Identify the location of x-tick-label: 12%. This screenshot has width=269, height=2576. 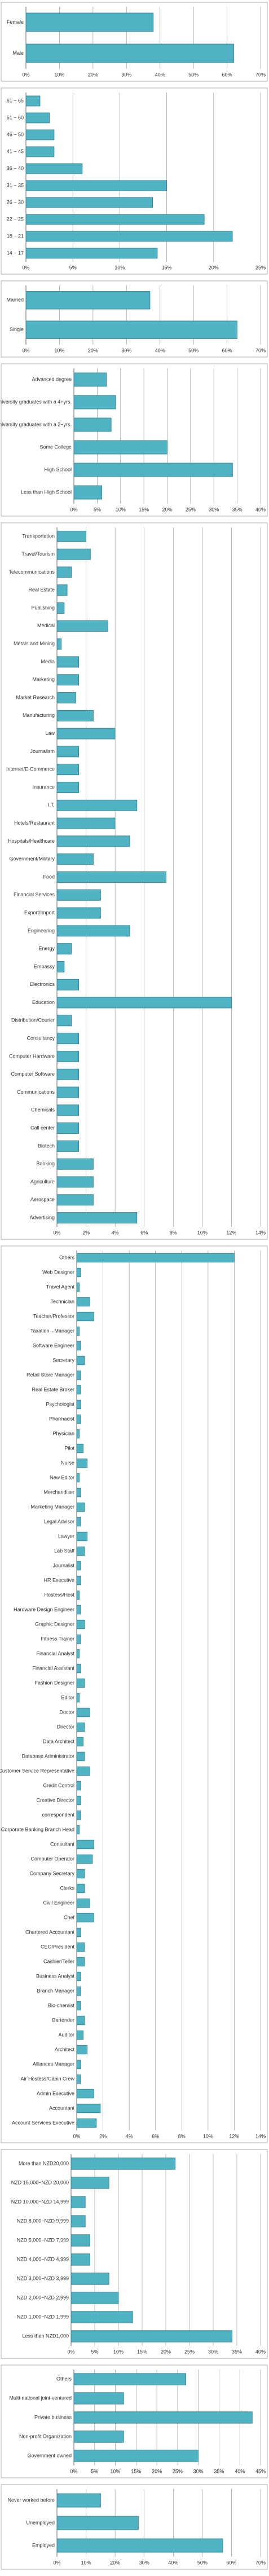
(231, 1232).